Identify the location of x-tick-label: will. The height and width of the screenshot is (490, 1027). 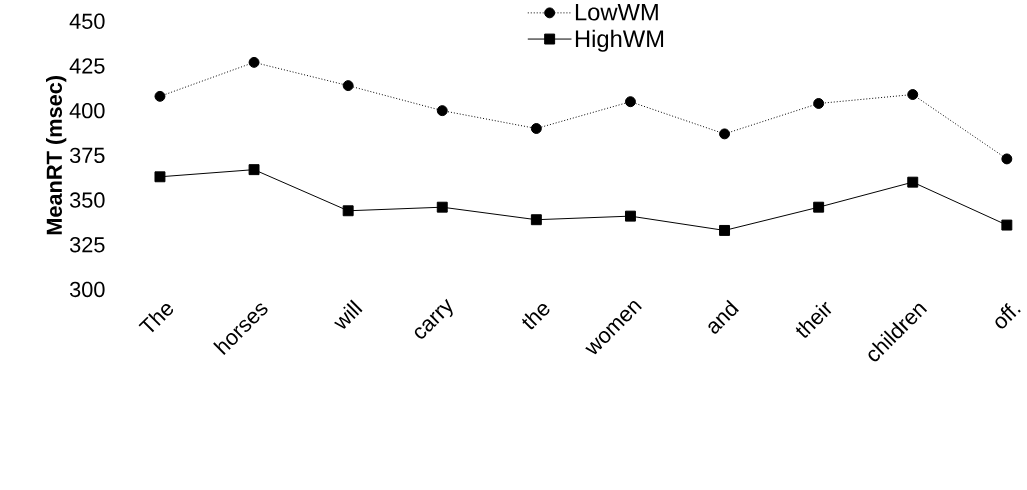
(348, 314).